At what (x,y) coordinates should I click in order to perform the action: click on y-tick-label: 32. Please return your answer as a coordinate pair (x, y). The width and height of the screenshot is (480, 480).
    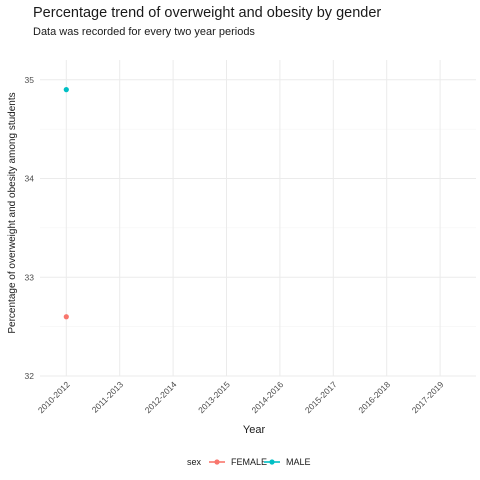
    Looking at the image, I should click on (30, 376).